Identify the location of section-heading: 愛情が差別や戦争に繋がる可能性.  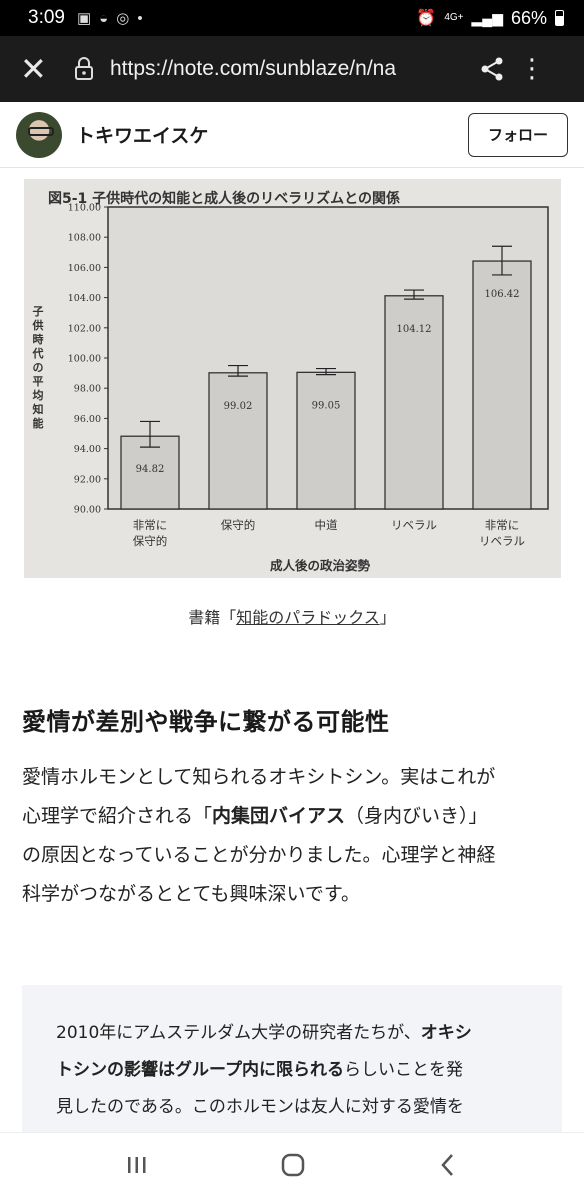
(206, 722).